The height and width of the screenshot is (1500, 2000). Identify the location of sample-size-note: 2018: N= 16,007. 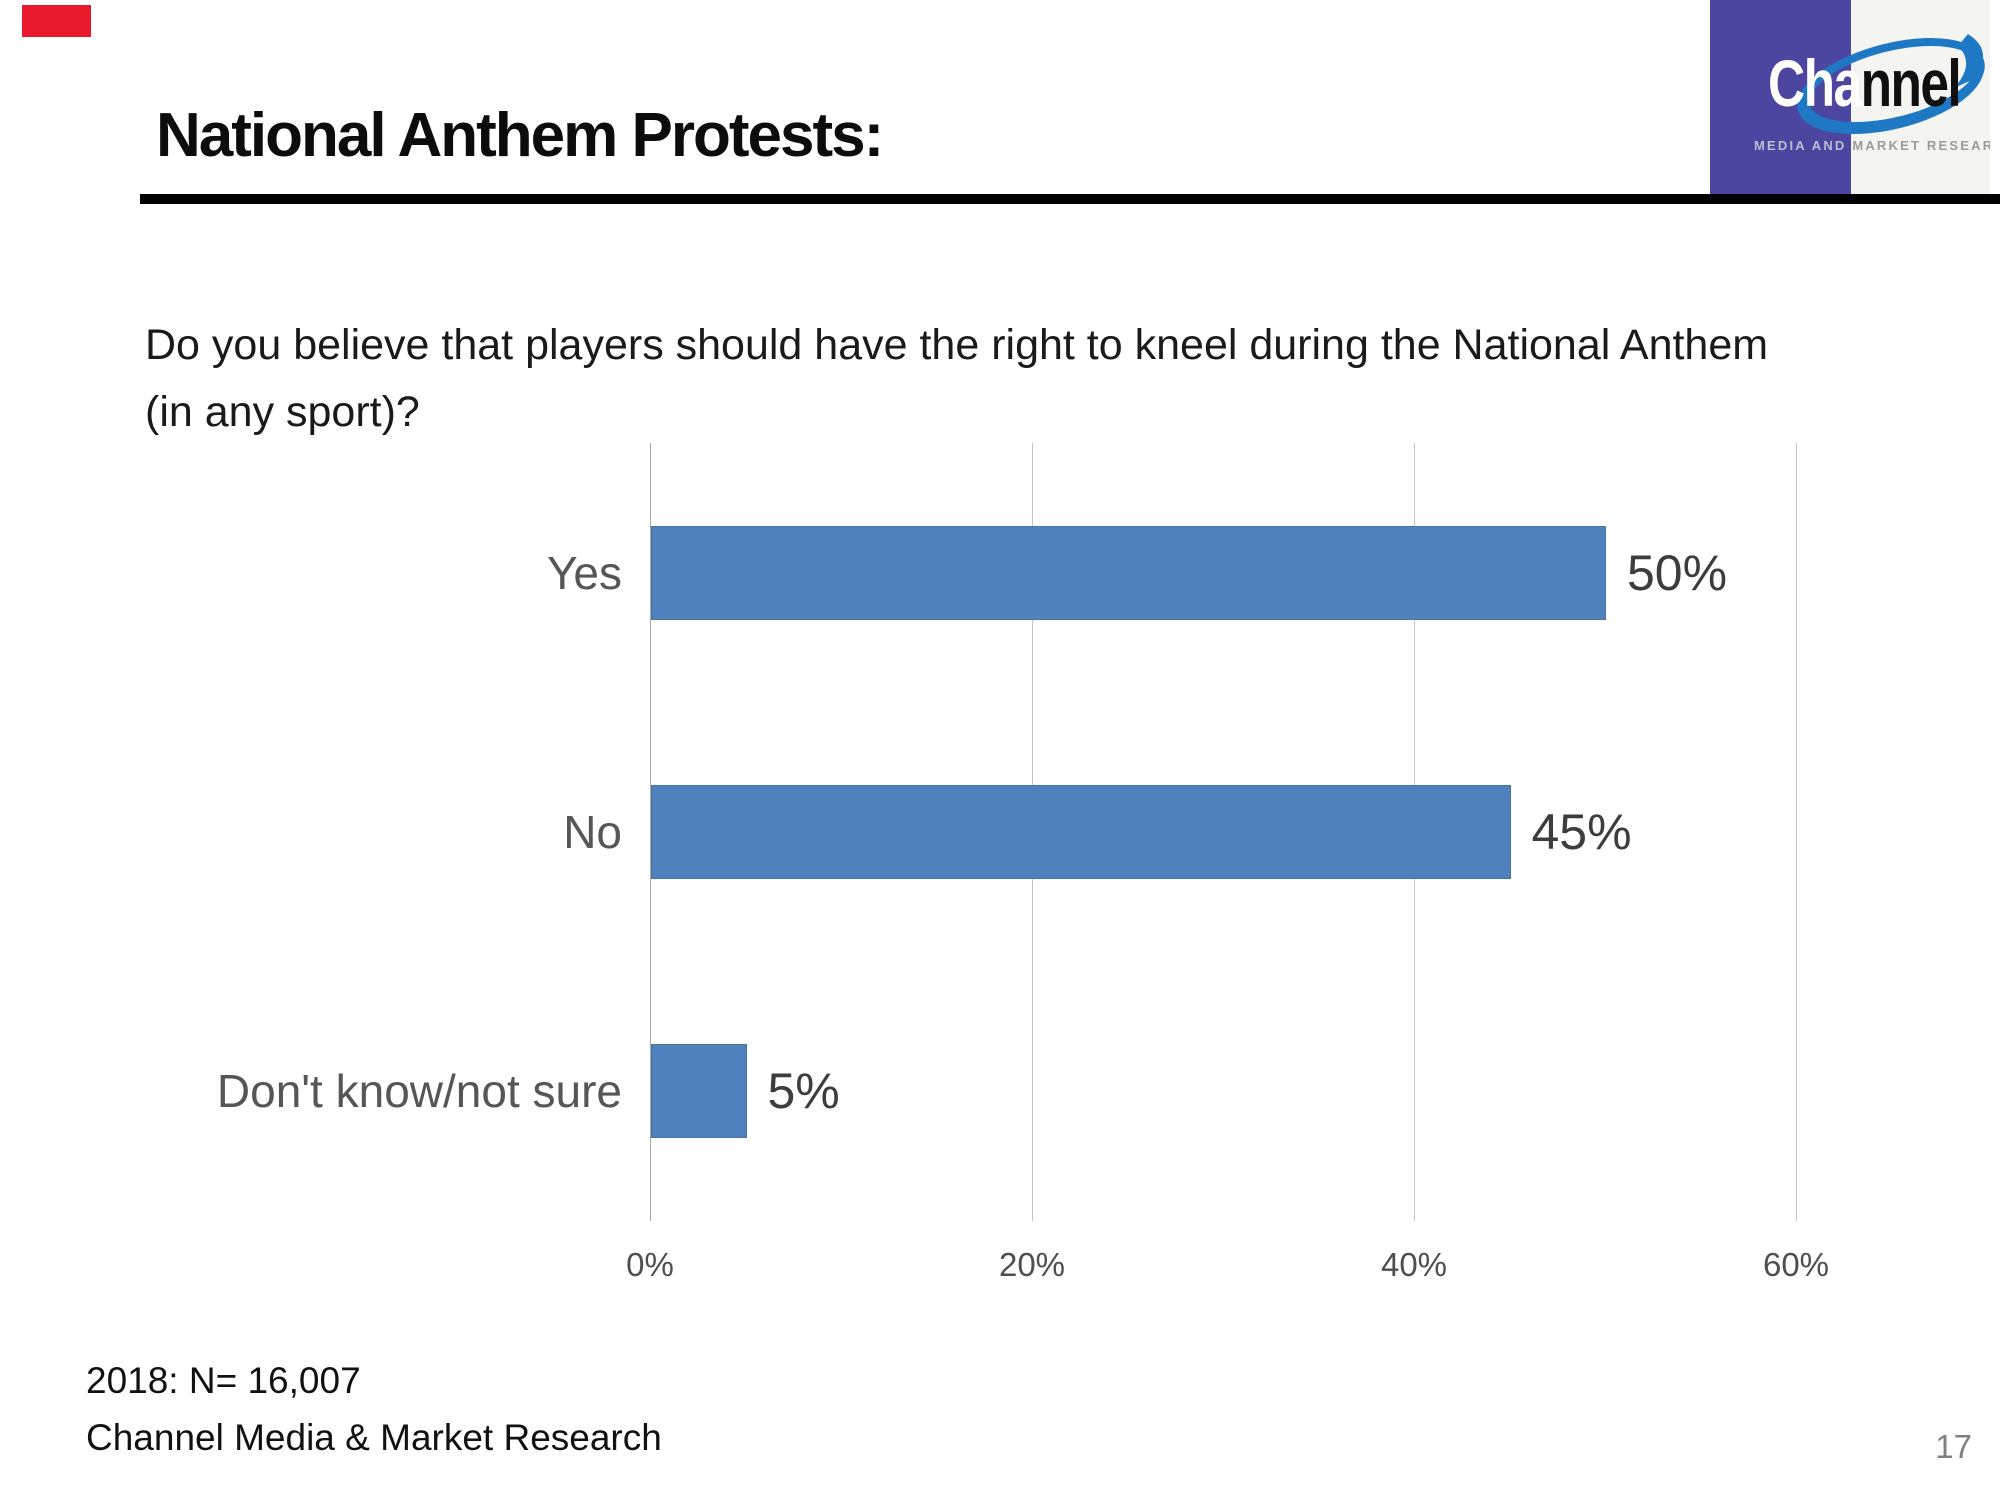
(223, 1380).